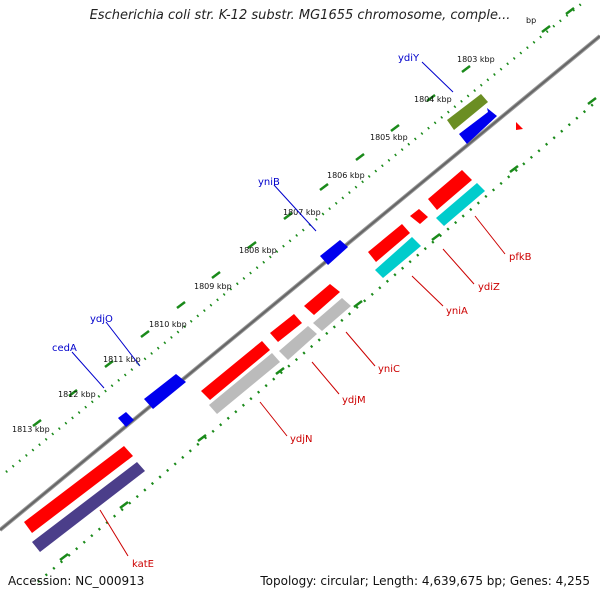 The image size is (600, 600). What do you see at coordinates (354, 400) in the screenshot?
I see `gene-label-ydjM: ydjM` at bounding box center [354, 400].